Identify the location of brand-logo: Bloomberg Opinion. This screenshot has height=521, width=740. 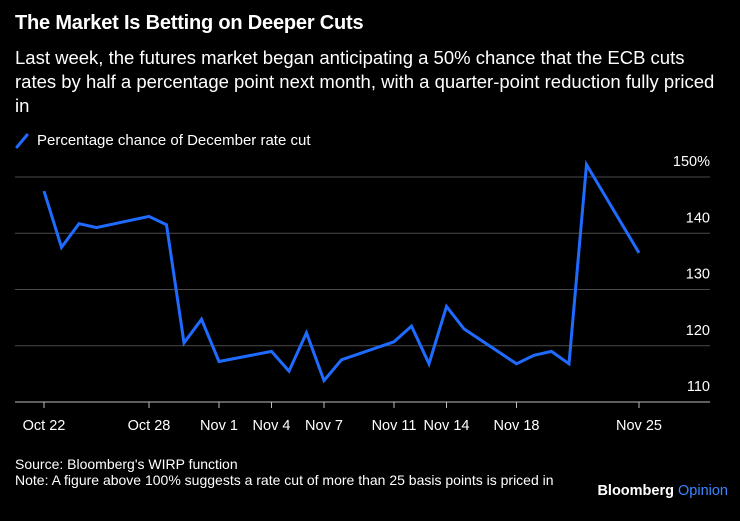
(662, 491).